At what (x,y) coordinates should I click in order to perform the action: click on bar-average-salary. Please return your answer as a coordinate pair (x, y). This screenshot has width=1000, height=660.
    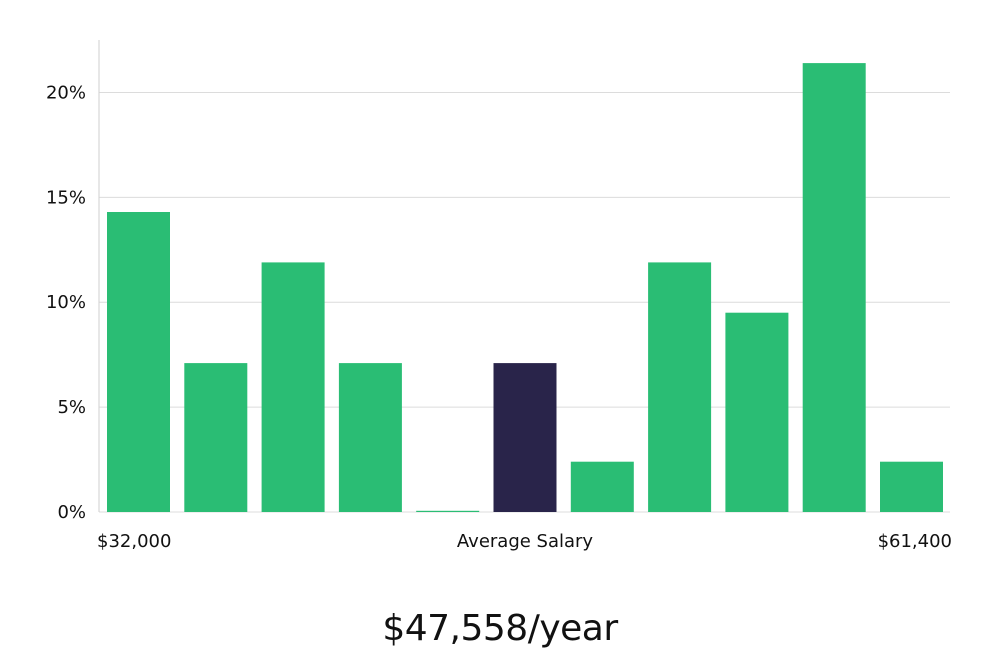
    Looking at the image, I should click on (525, 437).